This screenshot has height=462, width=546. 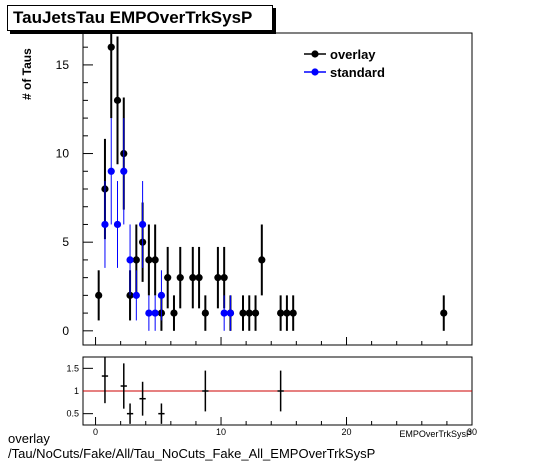 What do you see at coordinates (76, 391) in the screenshot?
I see `ratio-ytick-label: 1` at bounding box center [76, 391].